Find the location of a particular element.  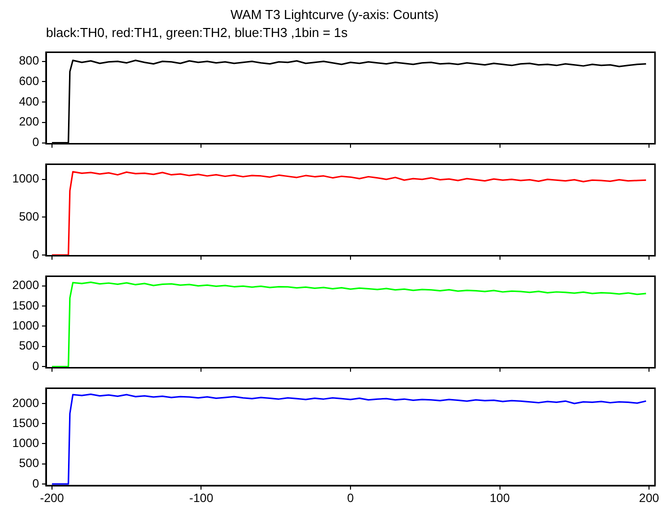

chart-subtitle: black:TH0, red:TH1, green:TH2, blue:TH3 ,1bin = 1s is located at coordinates (197, 32).